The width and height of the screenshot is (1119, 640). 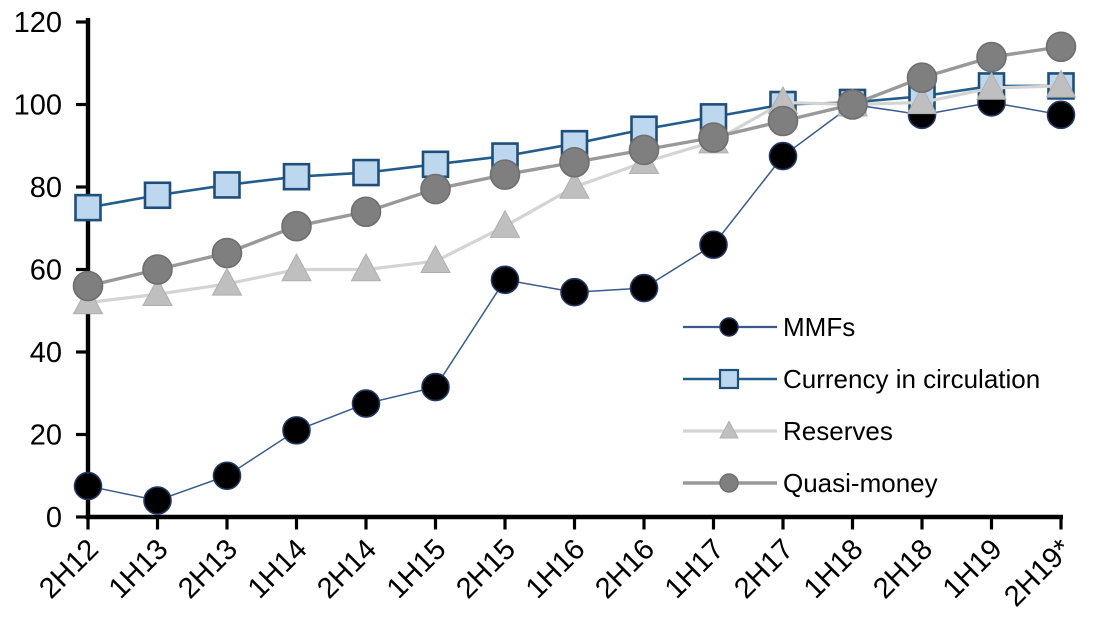 I want to click on y-tick-label: 100, so click(x=38, y=106).